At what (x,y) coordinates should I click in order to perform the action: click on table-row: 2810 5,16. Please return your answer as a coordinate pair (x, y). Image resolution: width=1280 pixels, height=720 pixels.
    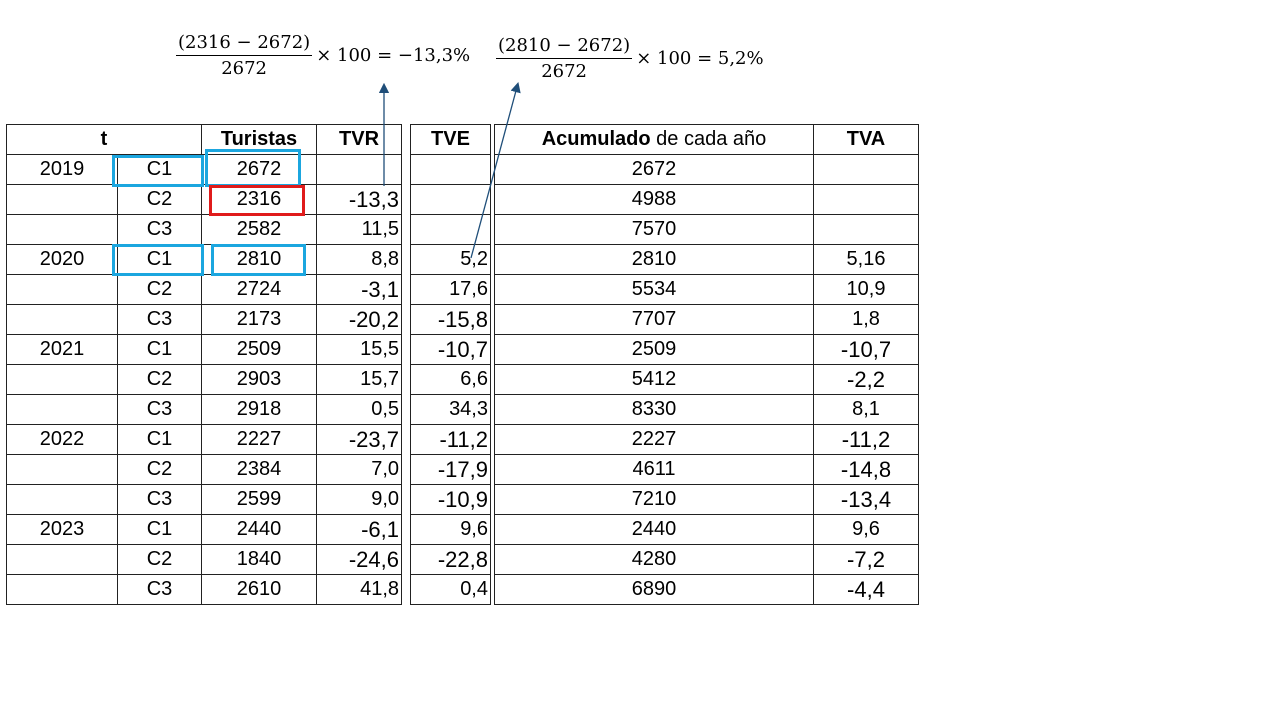
    Looking at the image, I should click on (706, 259).